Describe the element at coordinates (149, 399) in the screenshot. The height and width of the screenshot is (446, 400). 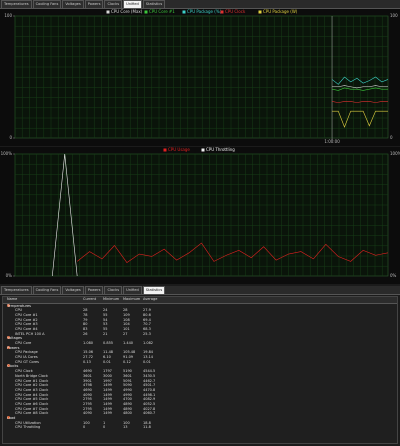
I see `sensor-value: 4082.9` at that location.